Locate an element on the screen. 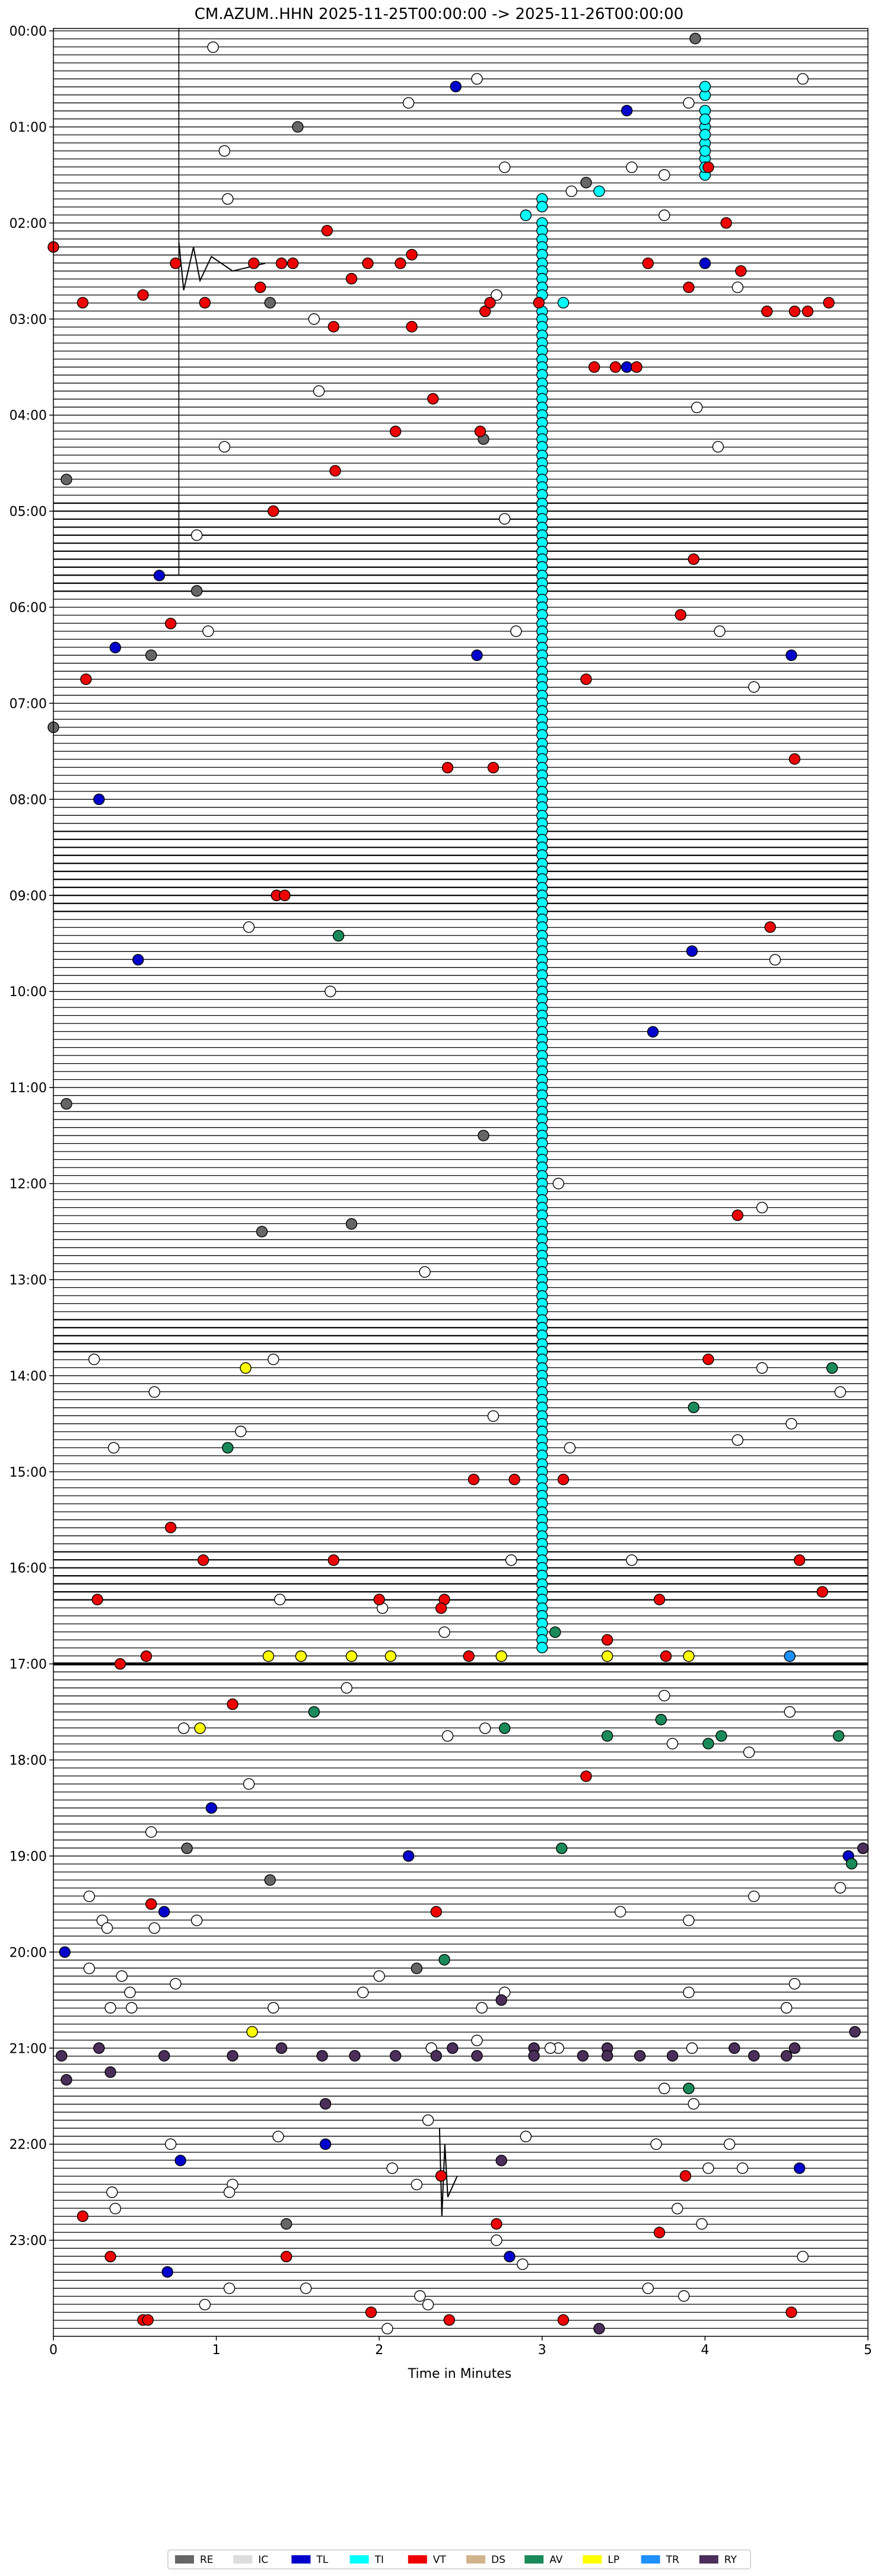 The width and height of the screenshot is (881, 2576). y-tick-label: 05:00 is located at coordinates (28, 512).